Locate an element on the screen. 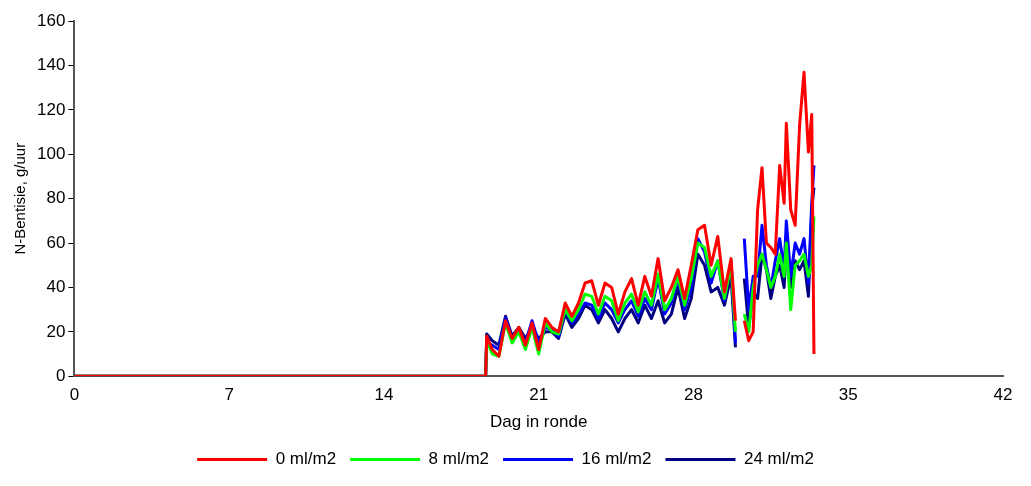  legend-label: 8 ml/m2 is located at coordinates (459, 459).